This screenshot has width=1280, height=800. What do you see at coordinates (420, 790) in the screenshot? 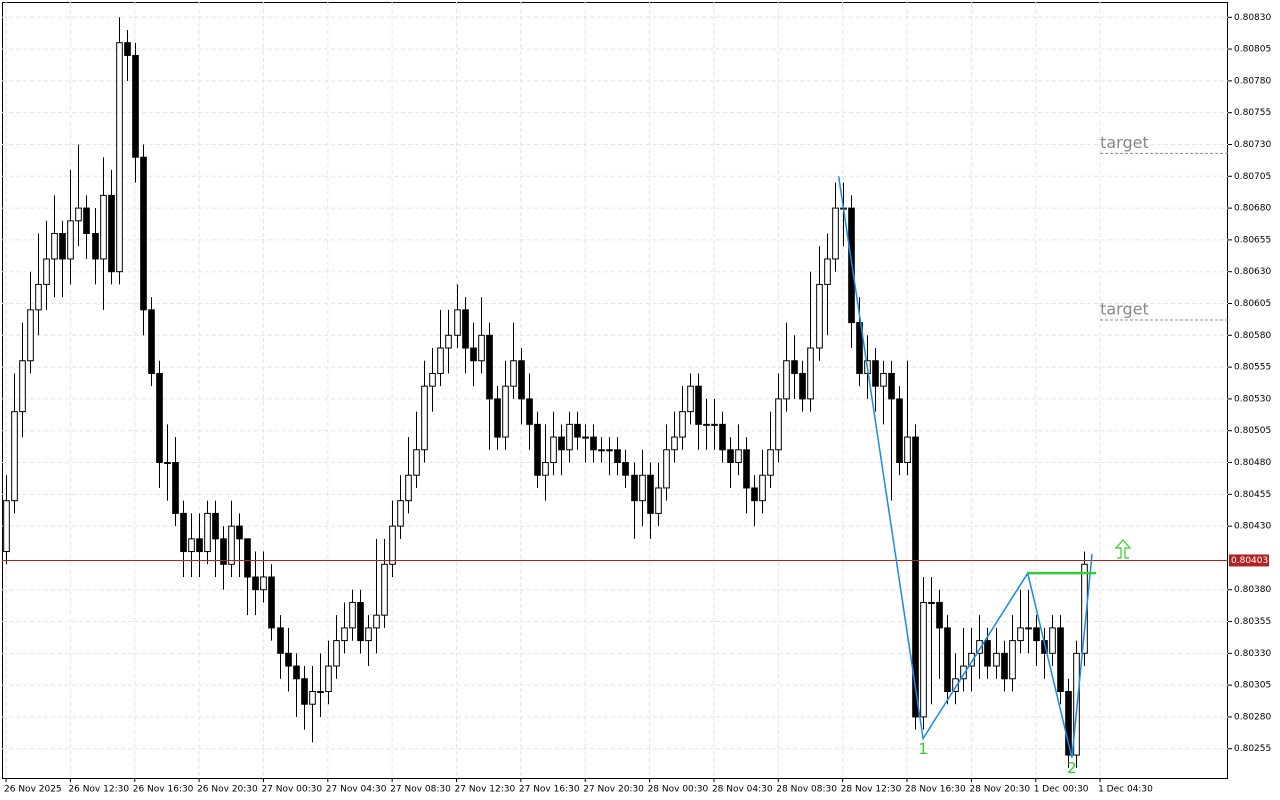
I see `x-tick-label: 27 Nov 08:30` at bounding box center [420, 790].